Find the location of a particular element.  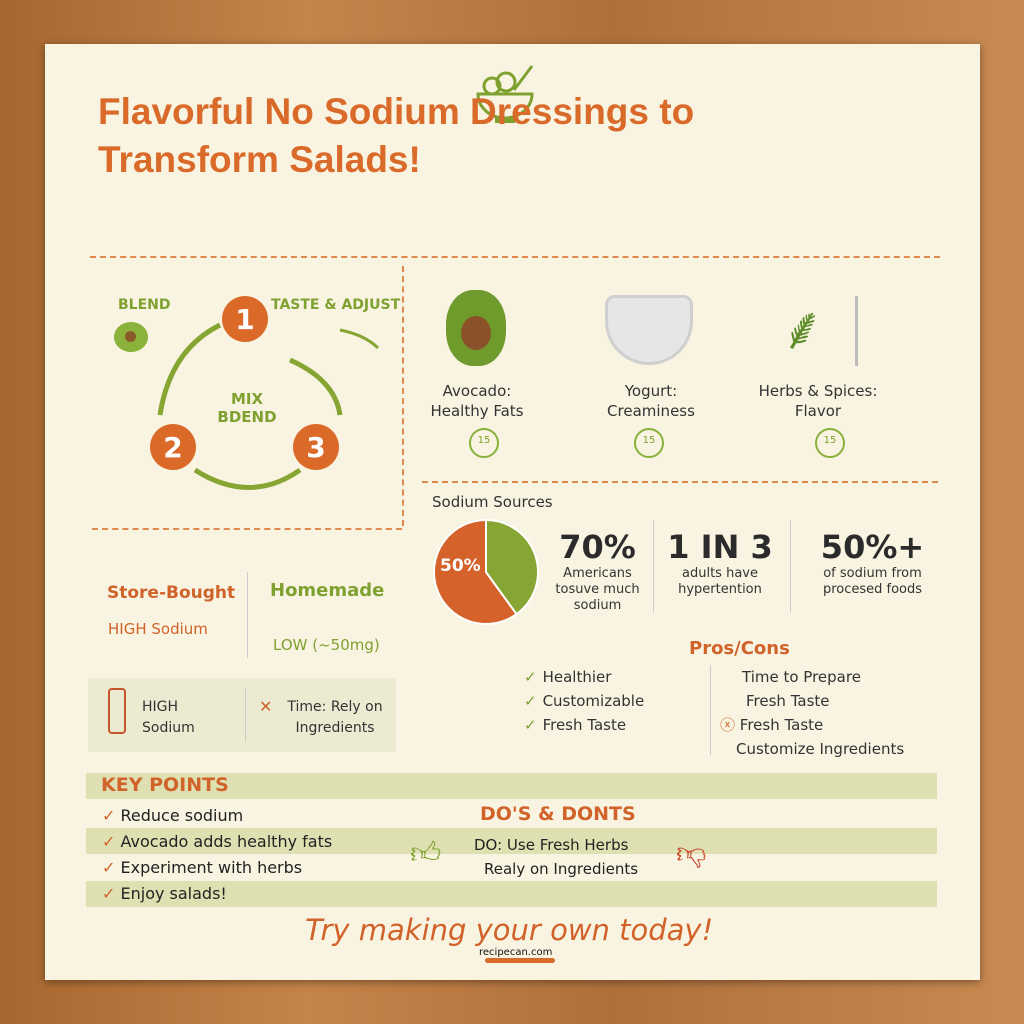

watermark: recipecan.com is located at coordinates (516, 952).